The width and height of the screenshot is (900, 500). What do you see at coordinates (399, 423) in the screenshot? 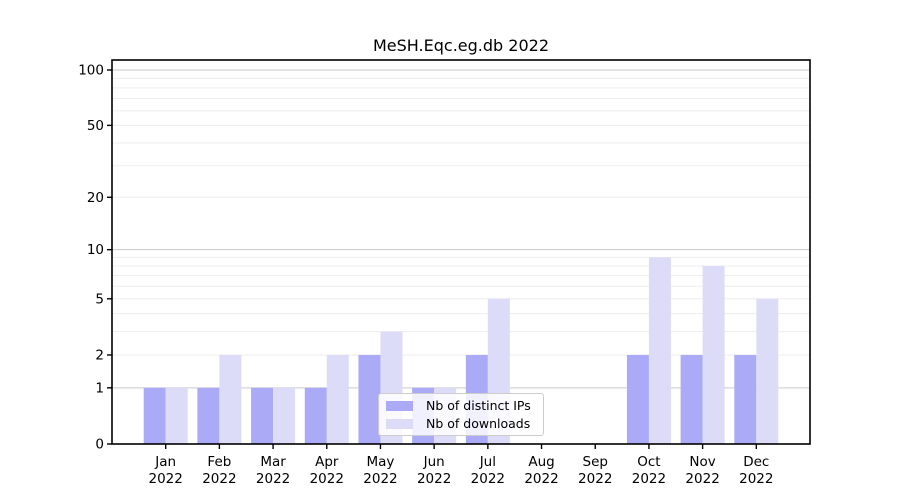
I see `legend-swatch-downloads` at bounding box center [399, 423].